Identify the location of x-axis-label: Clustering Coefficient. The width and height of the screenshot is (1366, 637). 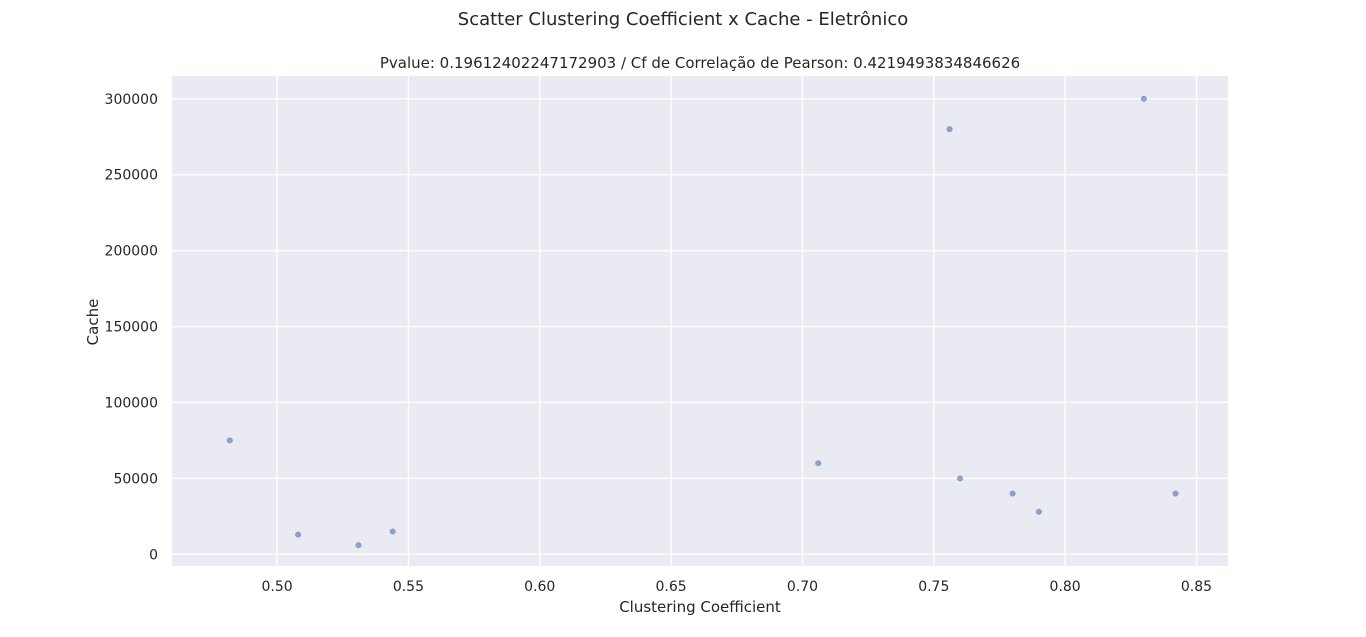
(700, 607).